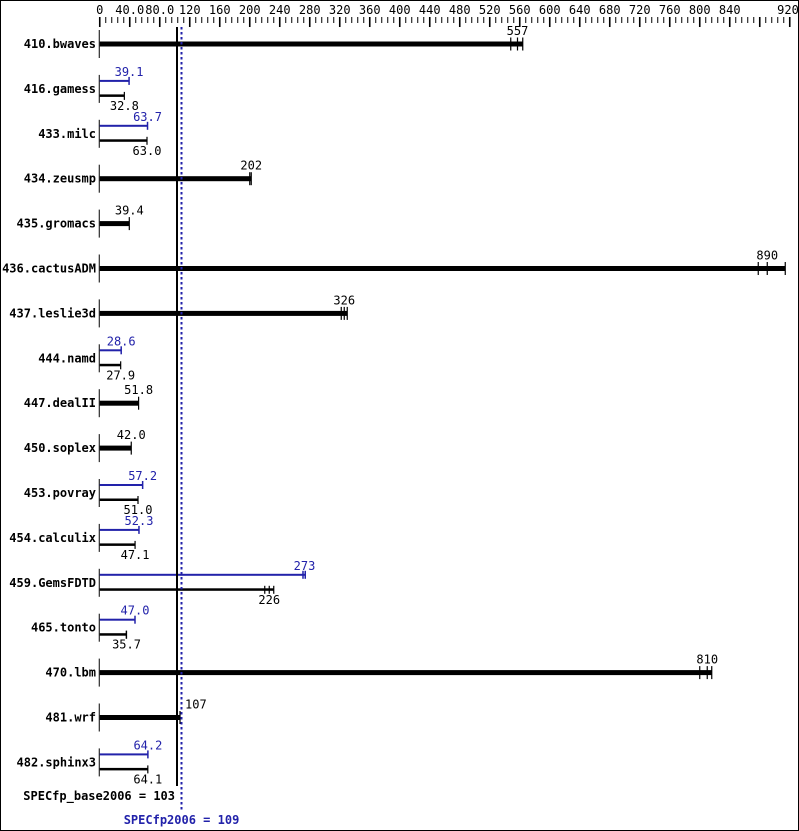  Describe the element at coordinates (129, 10) in the screenshot. I see `axis-tick-label: 40.0` at that location.